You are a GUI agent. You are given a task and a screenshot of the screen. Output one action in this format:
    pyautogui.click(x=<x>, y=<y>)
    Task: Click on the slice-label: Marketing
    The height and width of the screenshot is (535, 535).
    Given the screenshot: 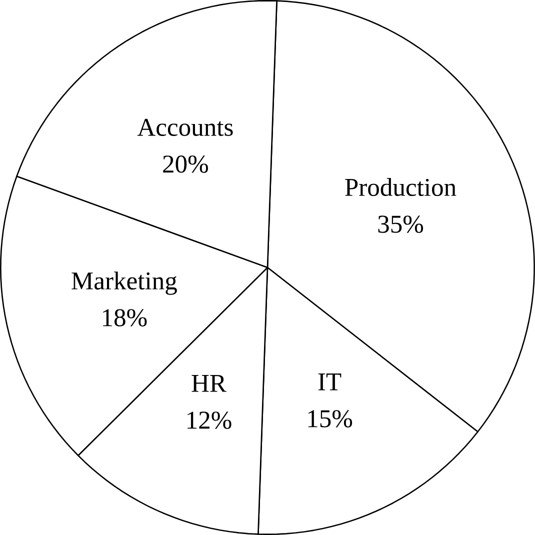 What is the action you would take?
    pyautogui.click(x=124, y=283)
    